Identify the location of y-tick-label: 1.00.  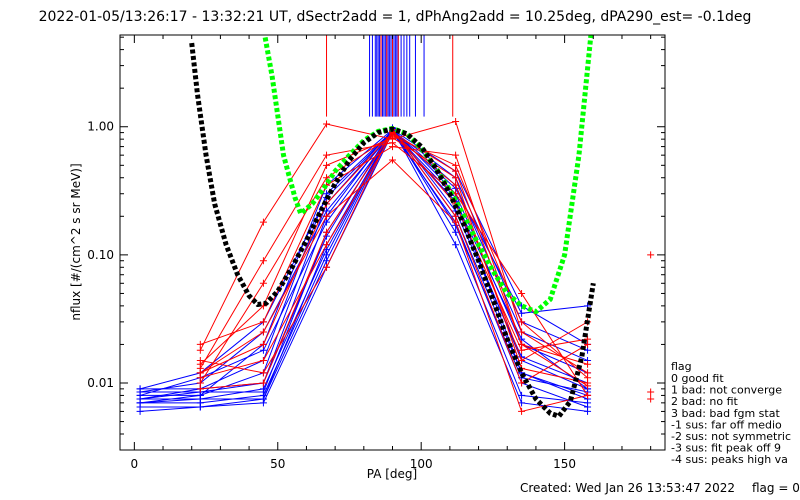
(100, 127).